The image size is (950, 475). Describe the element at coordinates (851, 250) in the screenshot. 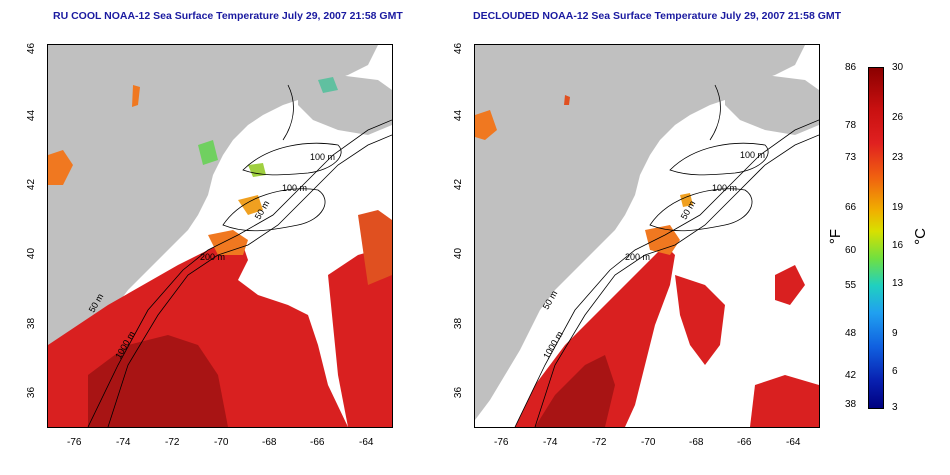

I see `cbar-f-60: 60` at that location.